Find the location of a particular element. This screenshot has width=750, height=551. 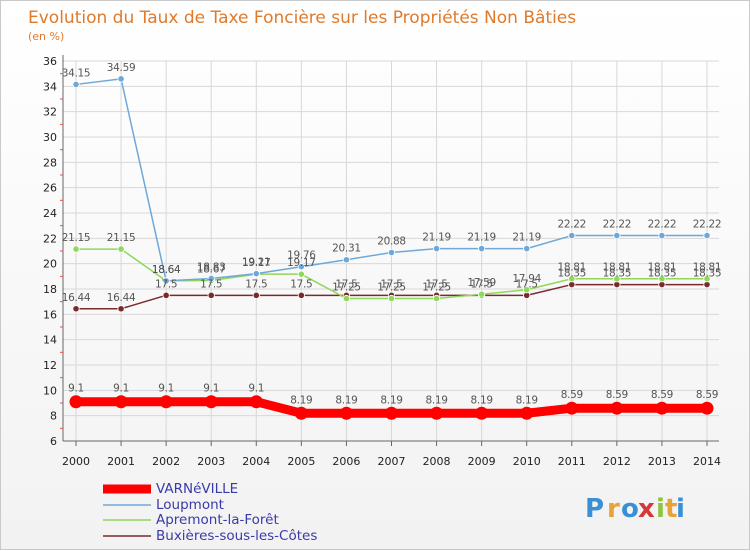

data-label: 17.25 is located at coordinates (391, 288).